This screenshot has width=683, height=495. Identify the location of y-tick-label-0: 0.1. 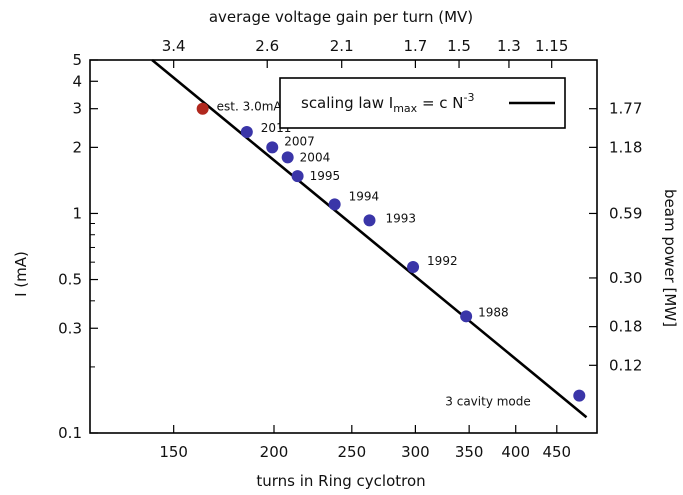
(70, 433).